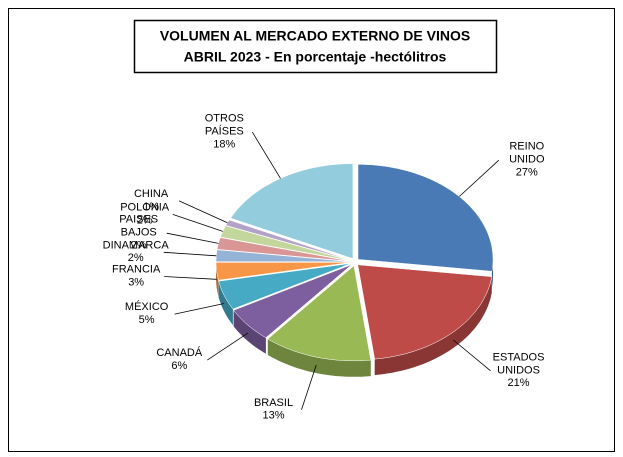  I want to click on chart-subtitle: ABRIL 2023 - En porcentaje -hectólitros, so click(315, 57).